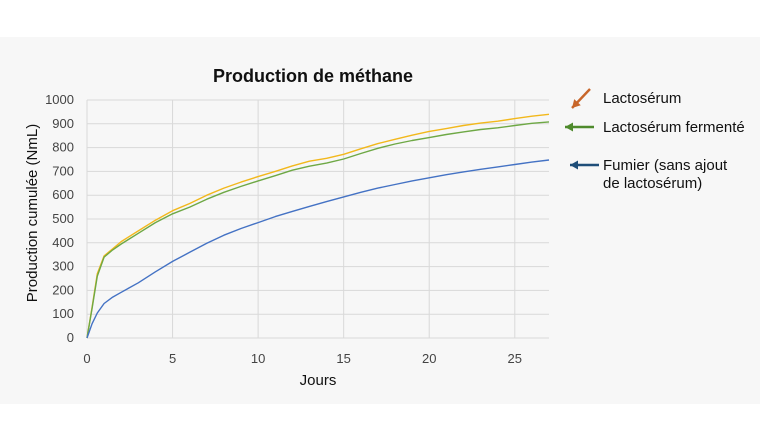 This screenshot has width=760, height=440. Describe the element at coordinates (674, 127) in the screenshot. I see `legend-label: Lactosérum fermenté` at that location.